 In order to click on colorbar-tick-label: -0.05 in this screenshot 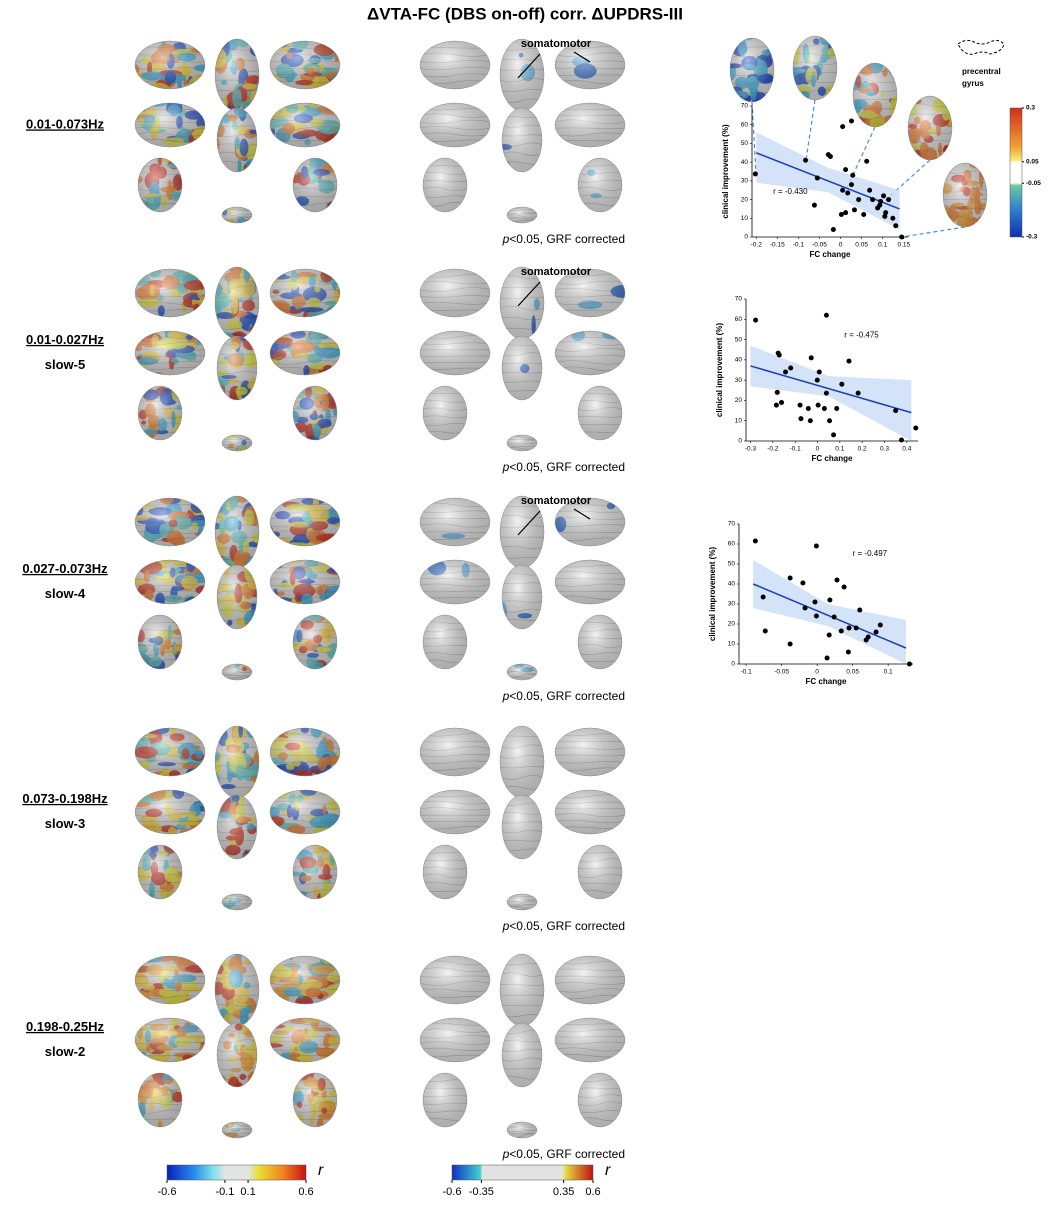, I will do `click(1033, 183)`.